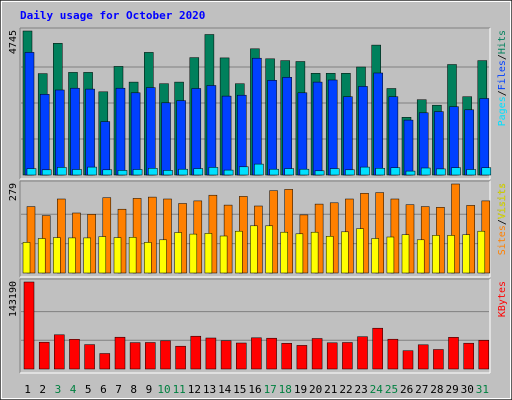 The width and height of the screenshot is (512, 400). What do you see at coordinates (133, 389) in the screenshot?
I see `x-tick-label-8: 8` at bounding box center [133, 389].